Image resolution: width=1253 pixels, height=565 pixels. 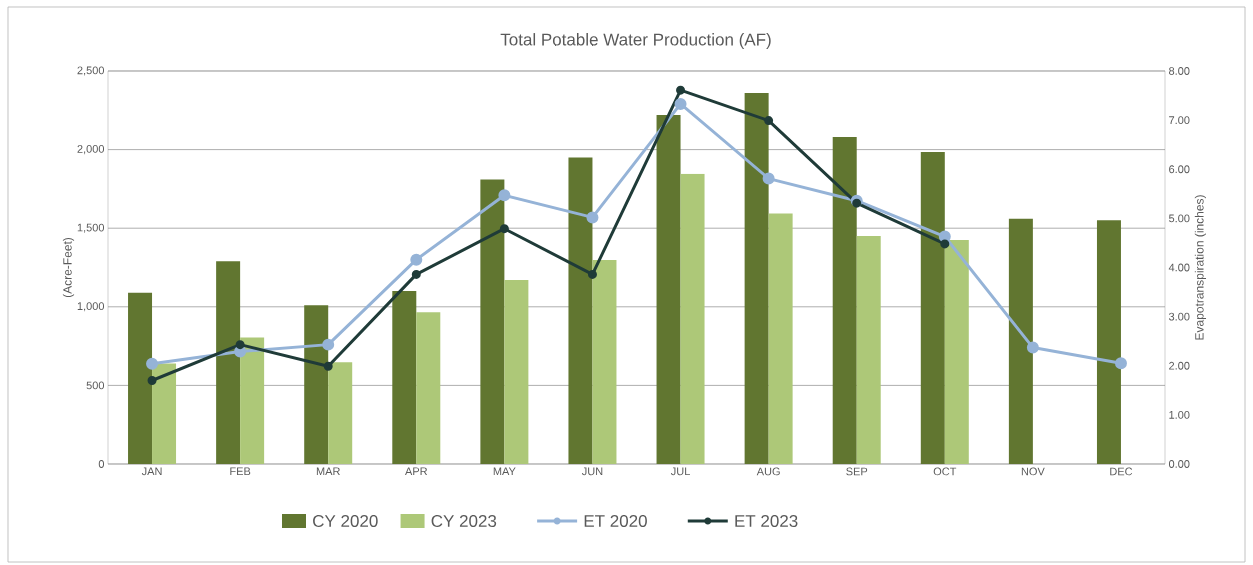 What do you see at coordinates (1179, 218) in the screenshot?
I see `y2-tick-label: 5.00` at bounding box center [1179, 218].